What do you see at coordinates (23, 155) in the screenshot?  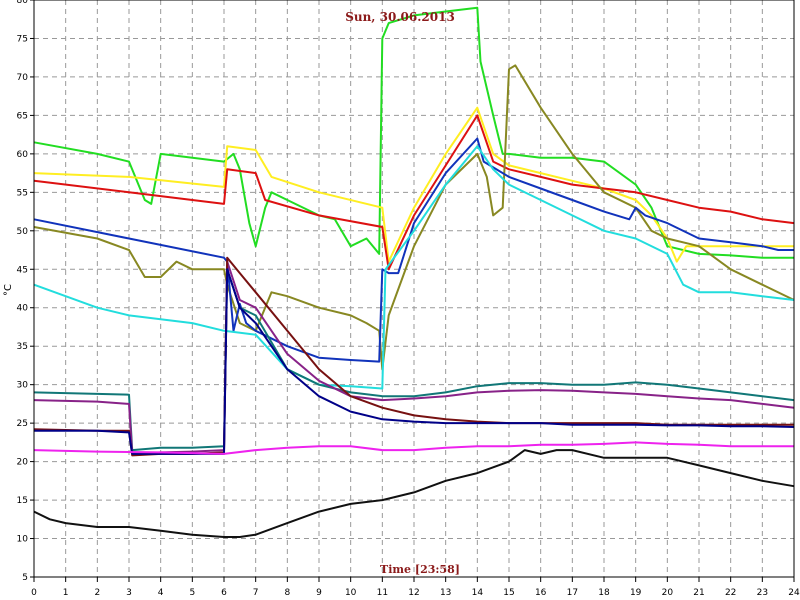 I see `y-tick-label: 60` at bounding box center [23, 155].